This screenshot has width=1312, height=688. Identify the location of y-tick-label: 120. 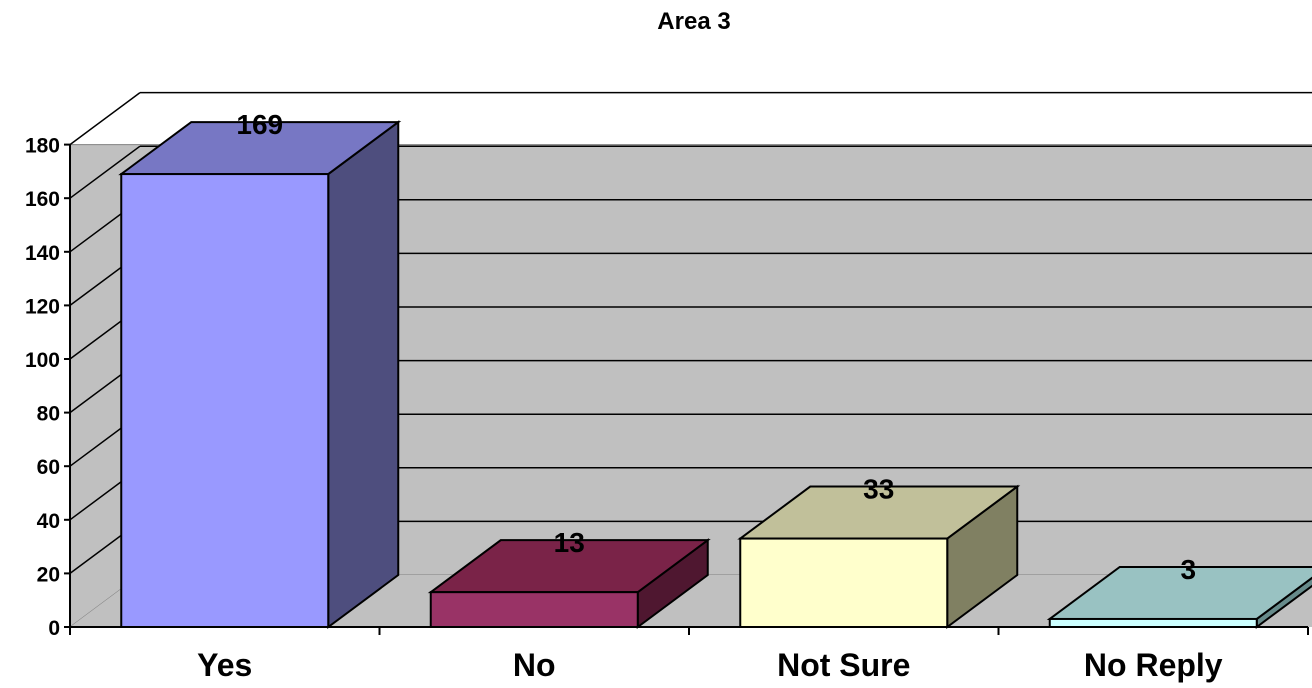
(42, 306).